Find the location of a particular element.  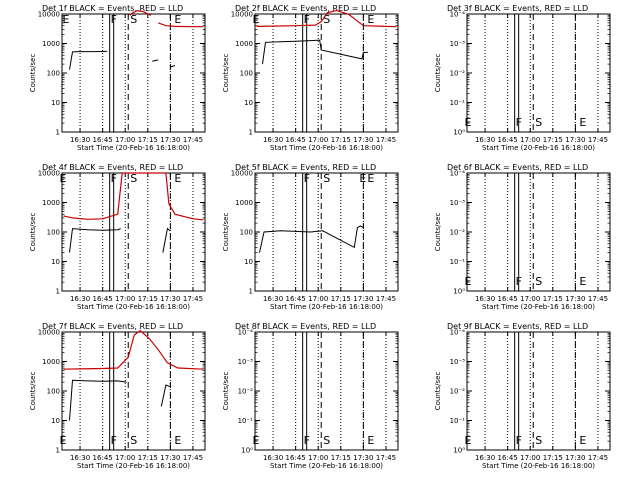

panel-title: Det 9f BLACK = Events, RED = LLD is located at coordinates (517, 326).